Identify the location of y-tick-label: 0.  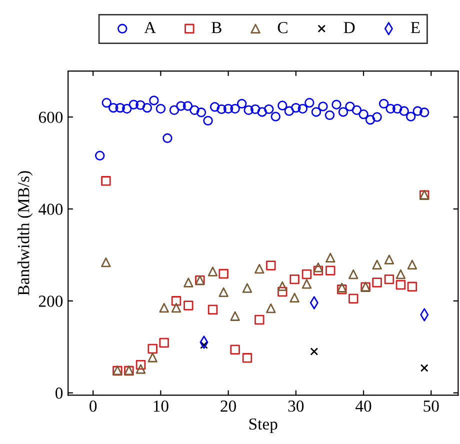
(59, 393).